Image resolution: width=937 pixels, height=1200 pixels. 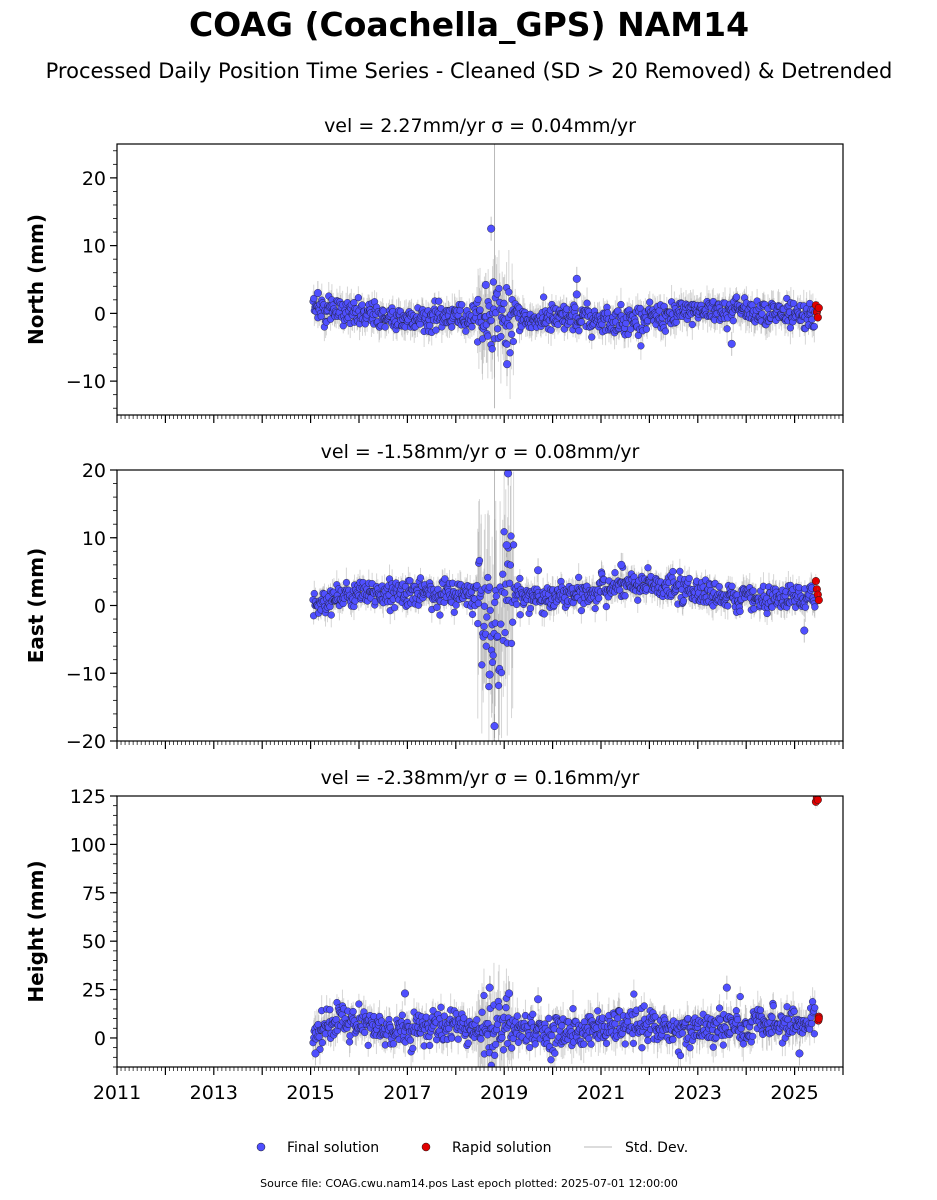 I want to click on height-plot-area, so click(x=566, y=931).